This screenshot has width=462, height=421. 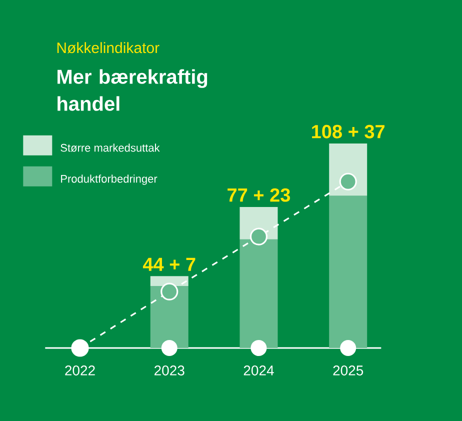 I want to click on x-tick-label: 2024, so click(x=259, y=371).